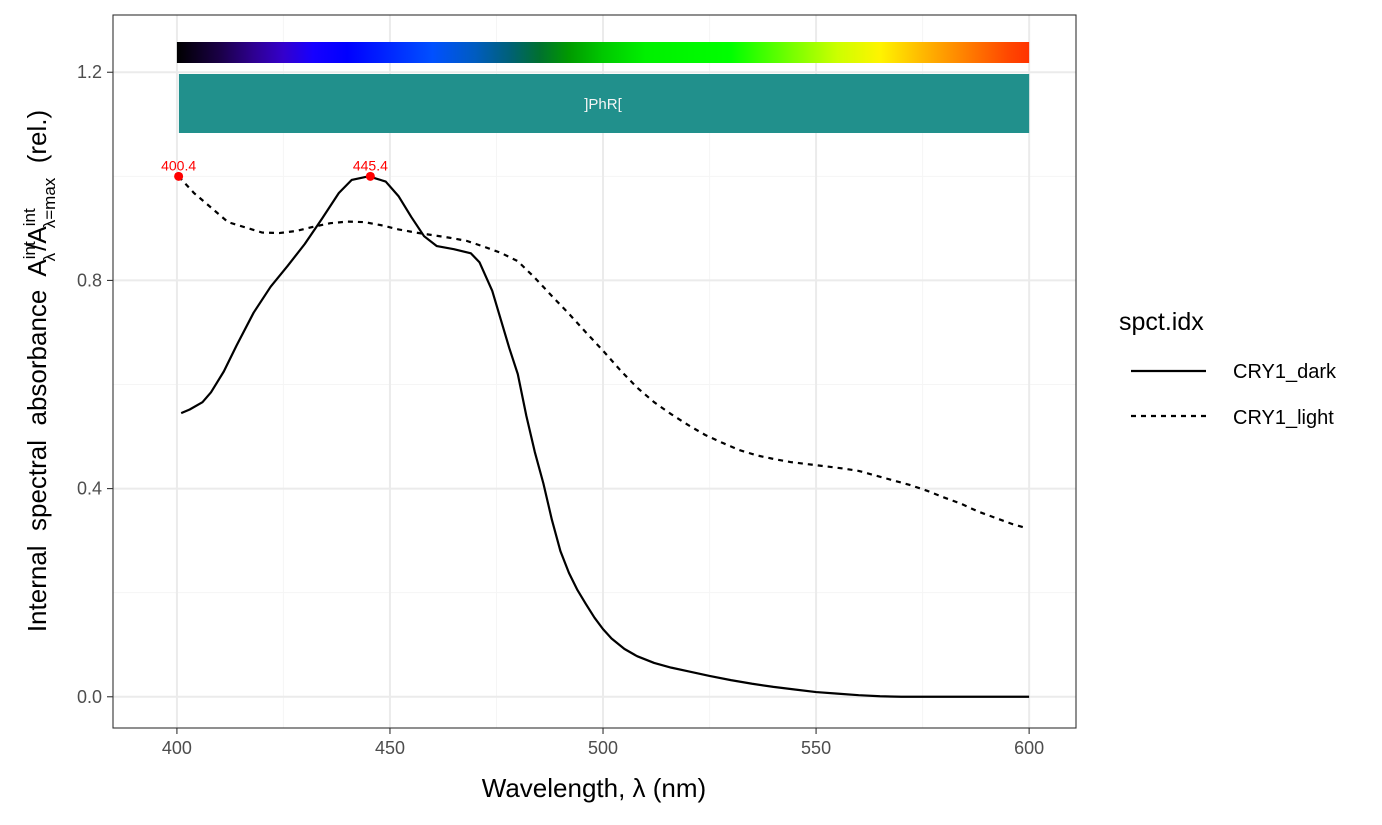  I want to click on x-tick-label: 400, so click(177, 748).